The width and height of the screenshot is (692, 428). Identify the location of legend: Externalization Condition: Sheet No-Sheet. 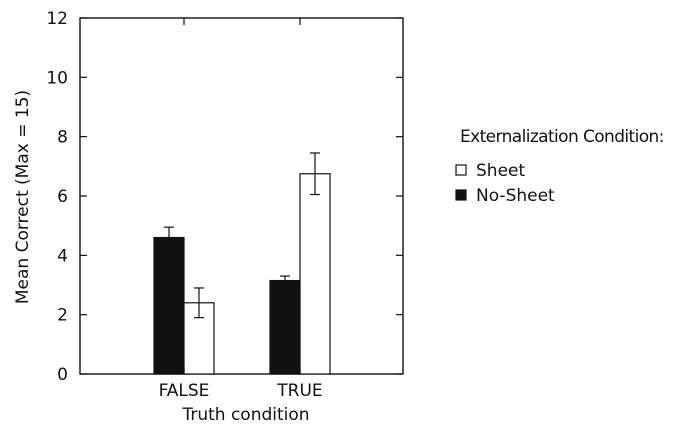
(559, 166).